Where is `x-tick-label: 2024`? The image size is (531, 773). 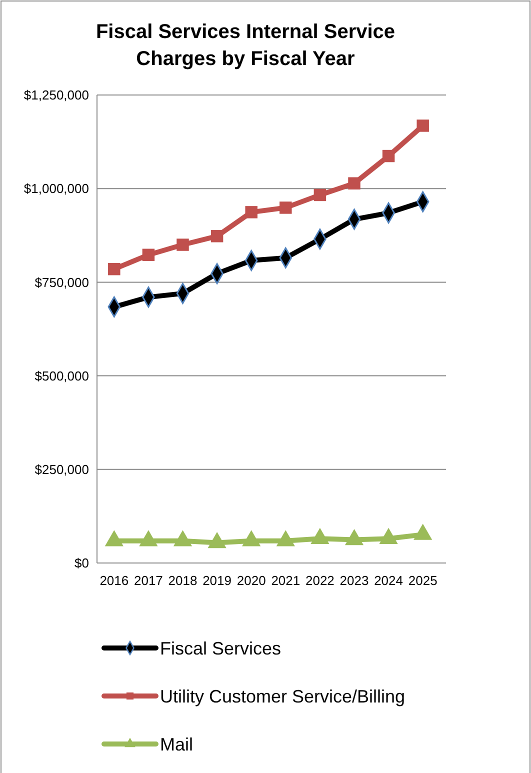 x-tick-label: 2024 is located at coordinates (389, 580).